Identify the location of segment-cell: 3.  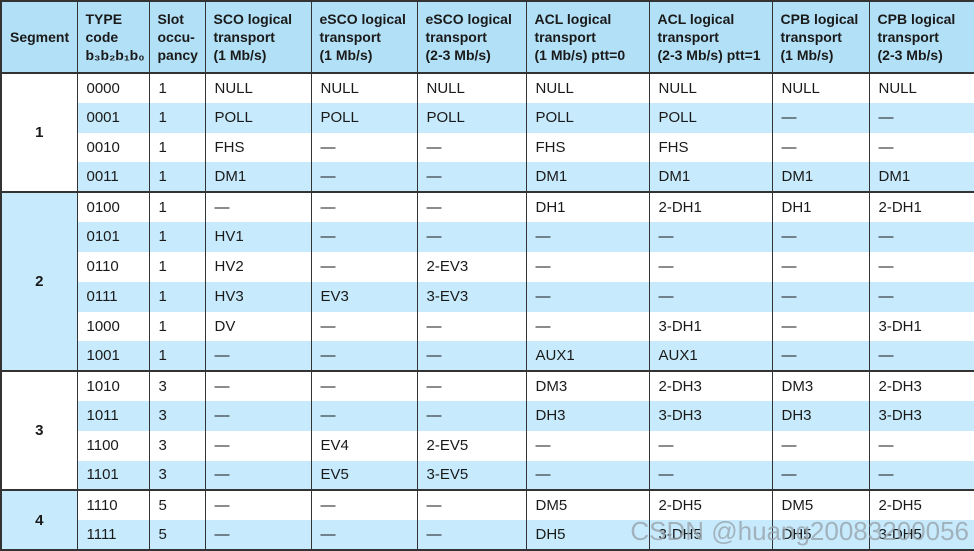
(38, 431).